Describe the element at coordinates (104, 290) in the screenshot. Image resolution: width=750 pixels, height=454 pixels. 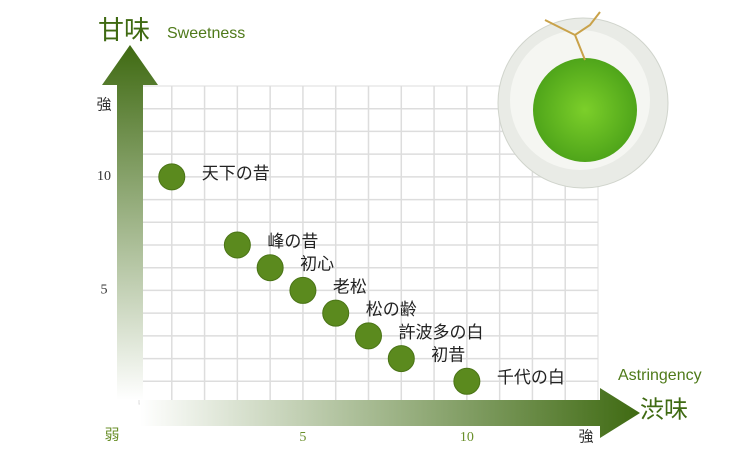
I see `y-tick-label: 5` at that location.